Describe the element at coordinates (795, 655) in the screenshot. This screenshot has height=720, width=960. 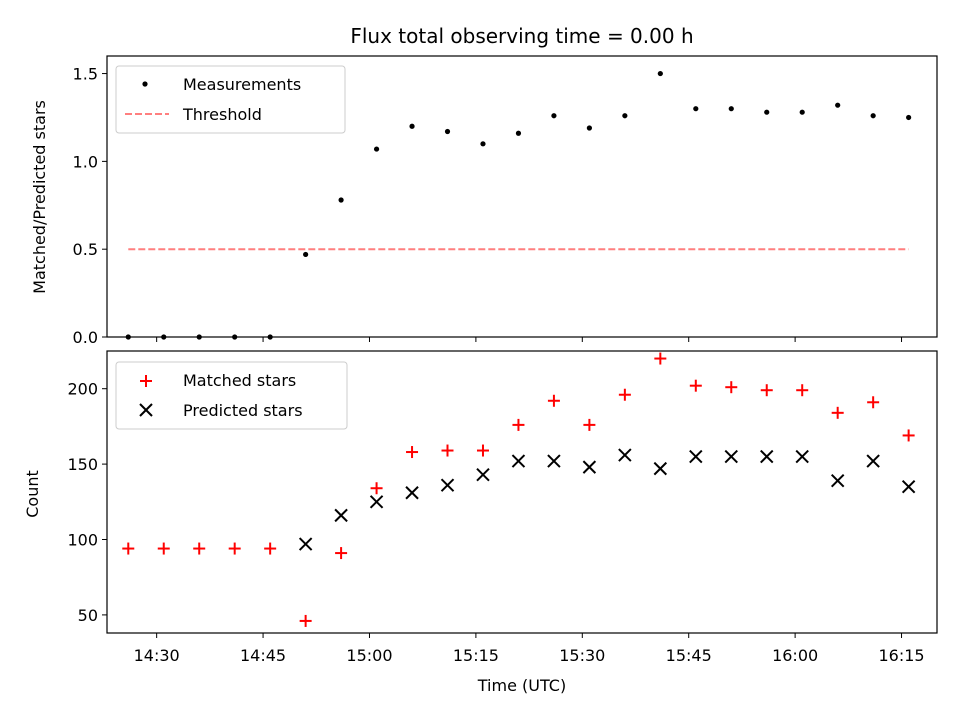
I see `x-tick-label: 16:00` at that location.